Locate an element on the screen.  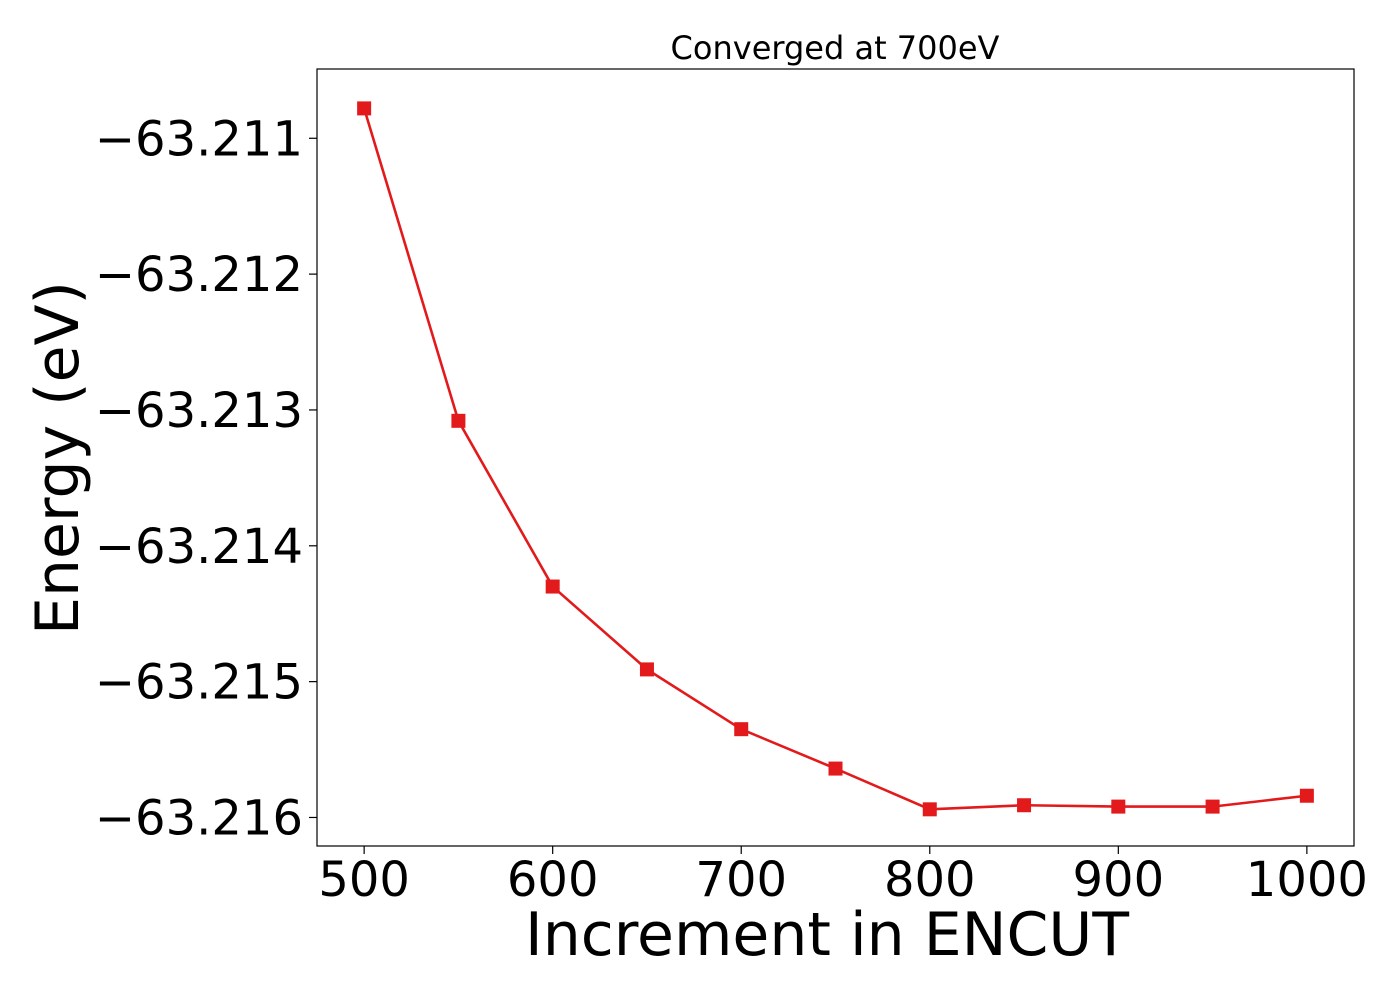
y-tick-label: −63.216 is located at coordinates (199, 818).